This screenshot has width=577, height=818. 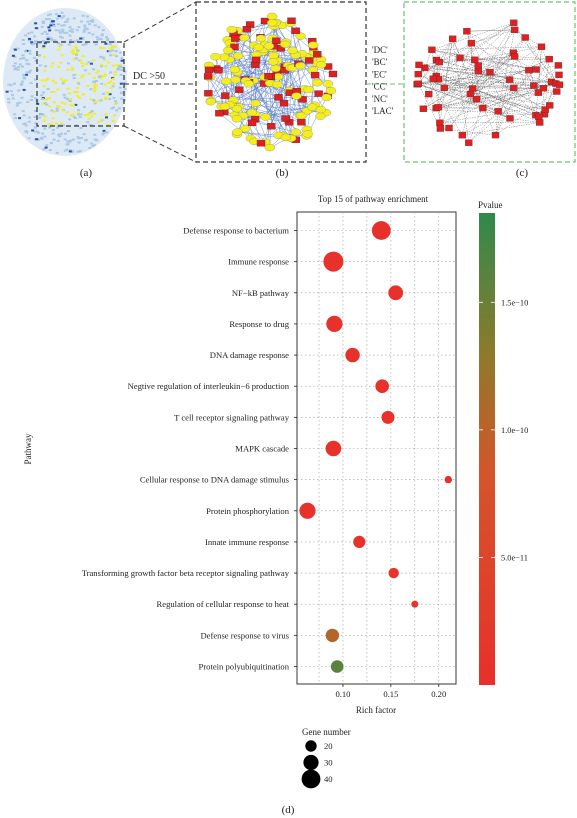 What do you see at coordinates (160, 22) in the screenshot?
I see `zoom-line-top` at bounding box center [160, 22].